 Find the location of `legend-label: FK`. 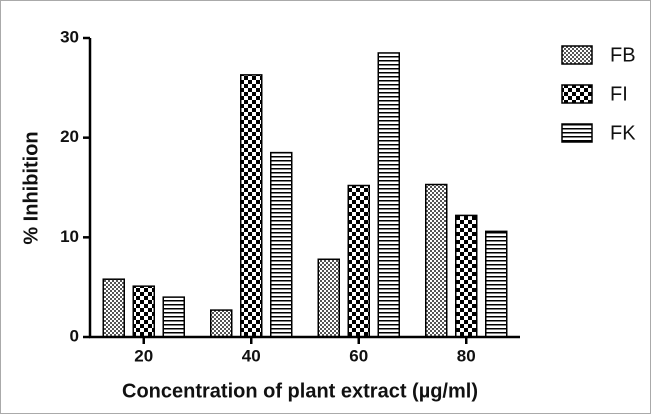

legend-label: FK is located at coordinates (623, 133).